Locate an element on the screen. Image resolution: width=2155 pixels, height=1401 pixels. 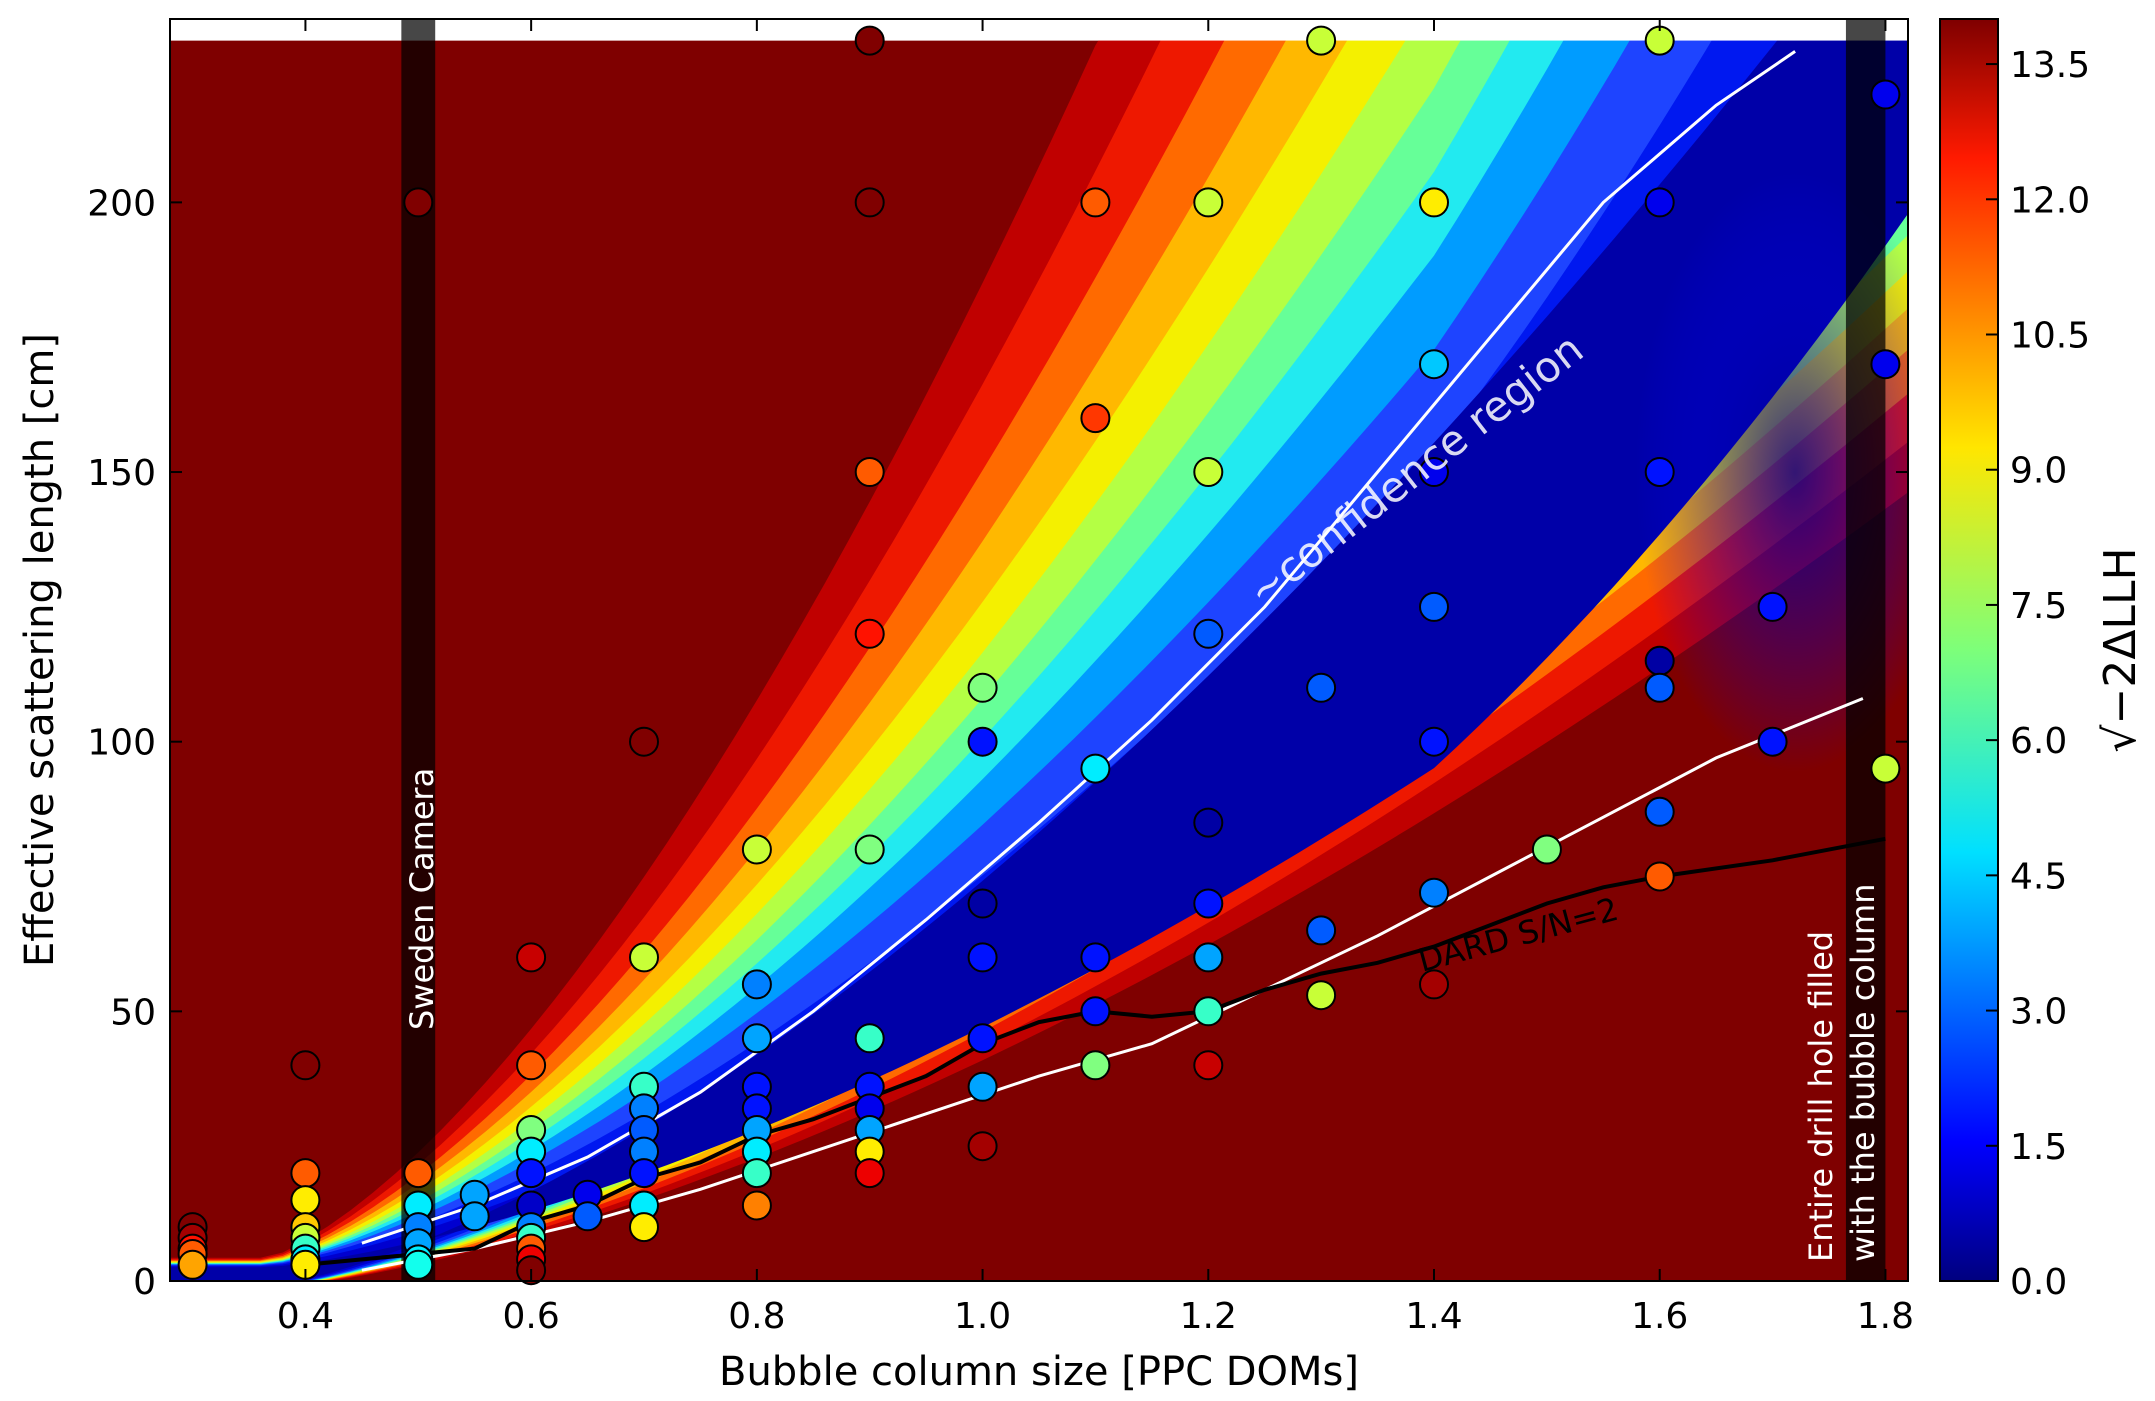
y-tick-label-3: 150 is located at coordinates (121, 473).